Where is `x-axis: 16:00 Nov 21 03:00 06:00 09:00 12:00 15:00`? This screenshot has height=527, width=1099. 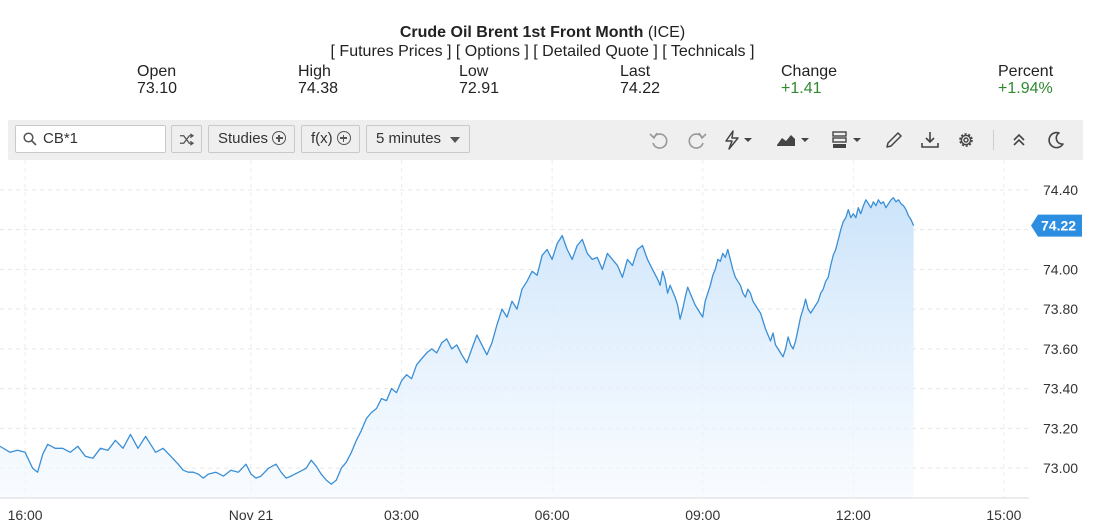 x-axis: 16:00 Nov 21 03:00 06:00 09:00 12:00 15:00 is located at coordinates (515, 515).